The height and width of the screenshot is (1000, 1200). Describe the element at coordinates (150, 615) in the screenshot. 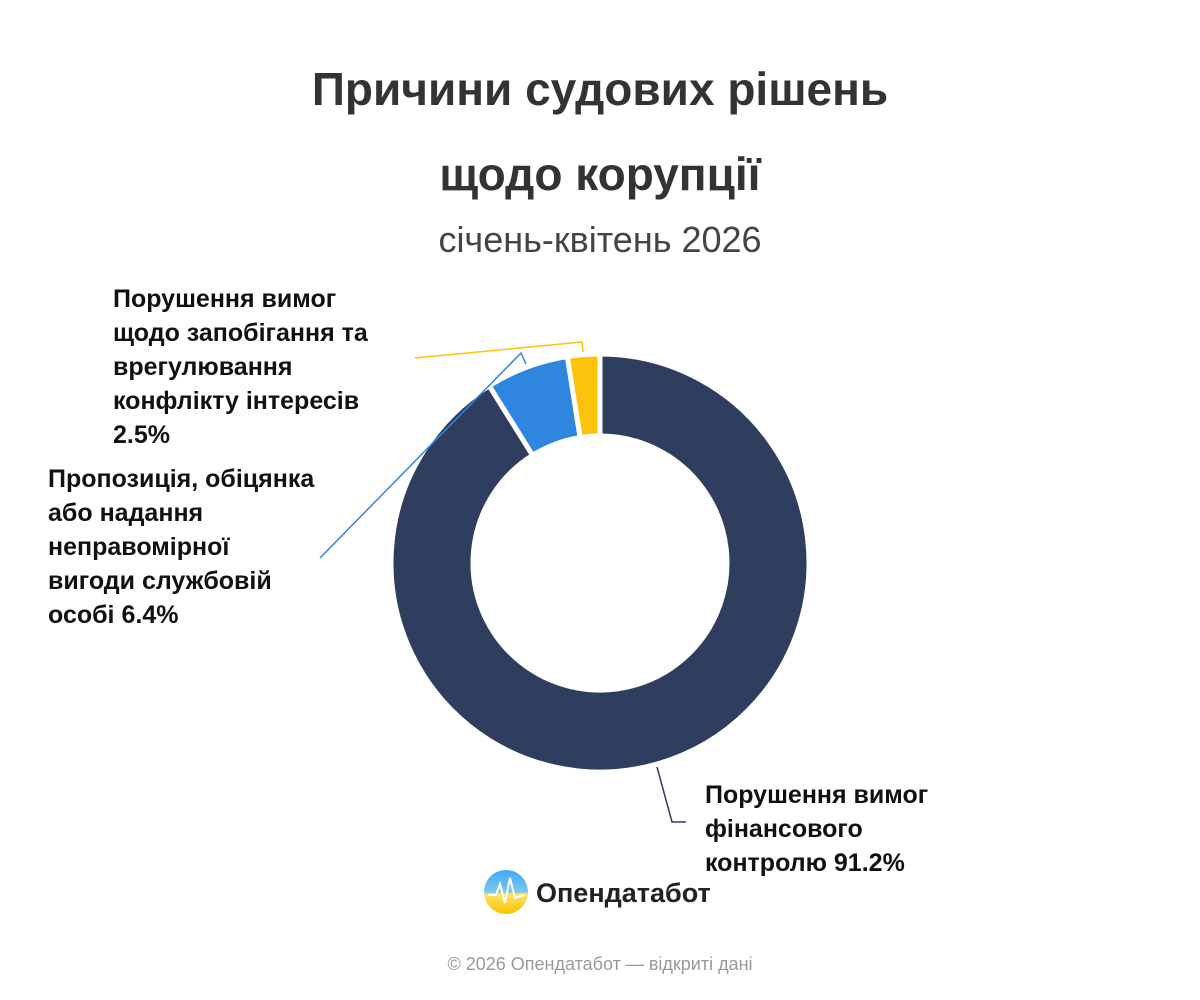

I see `slice-label-value: 6.4%` at that location.